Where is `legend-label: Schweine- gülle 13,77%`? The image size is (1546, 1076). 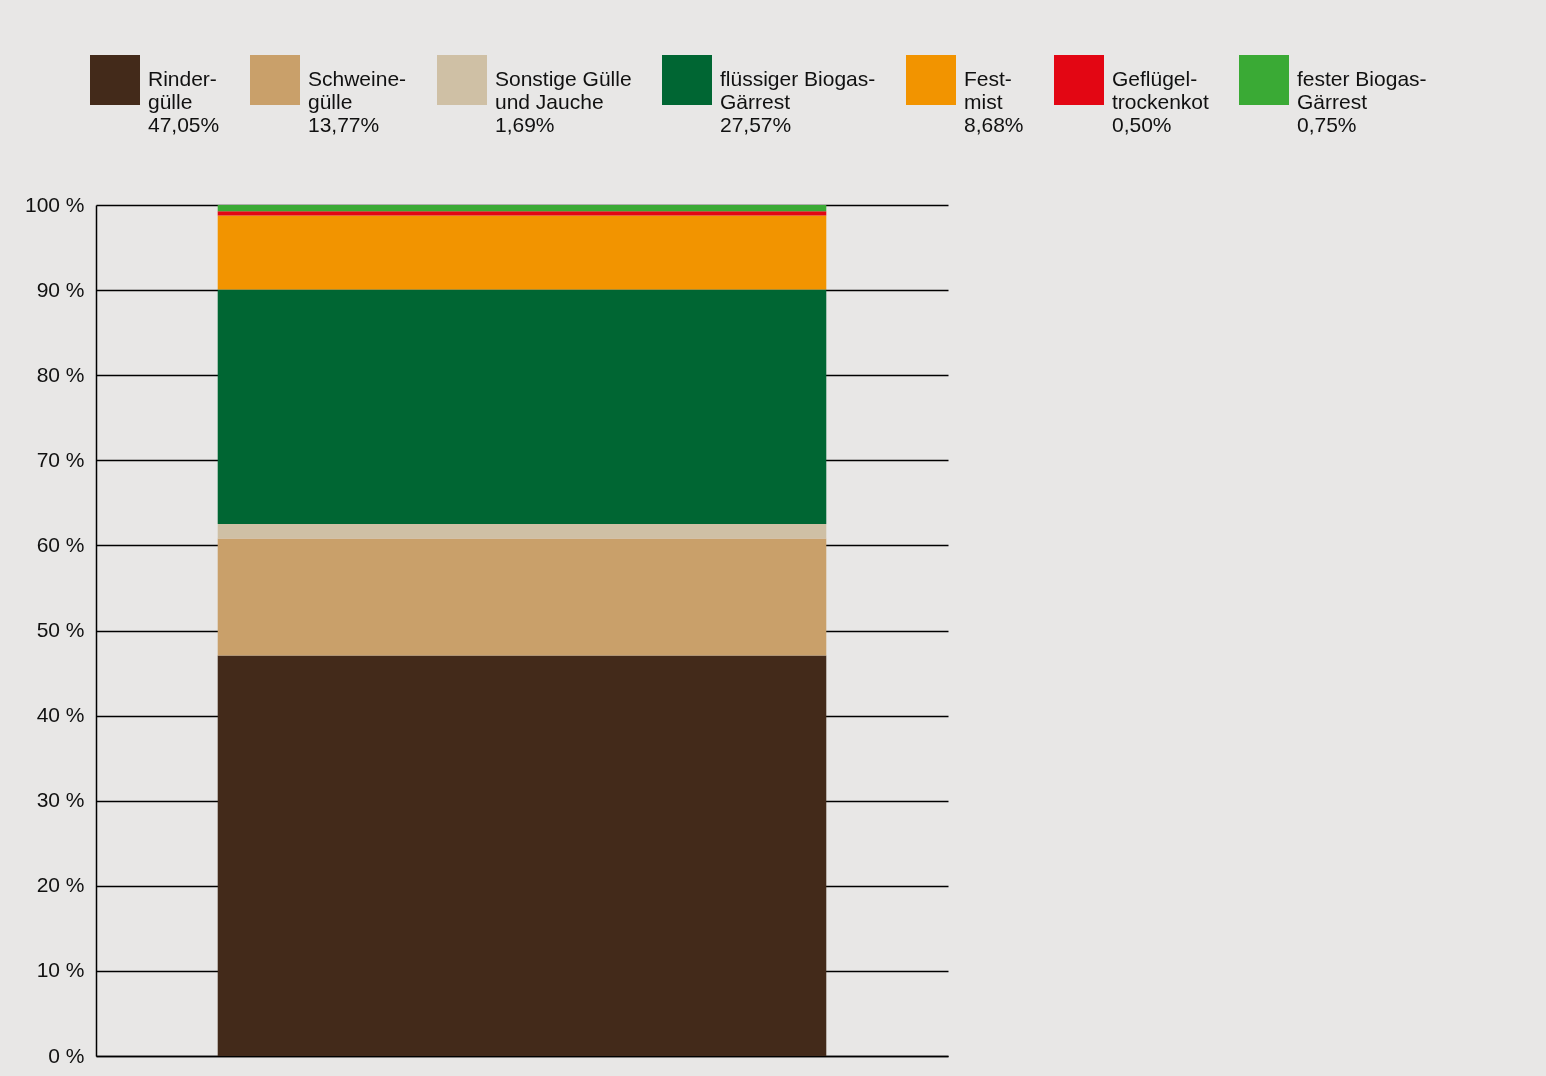 legend-label: Schweine- gülle 13,77% is located at coordinates (357, 101).